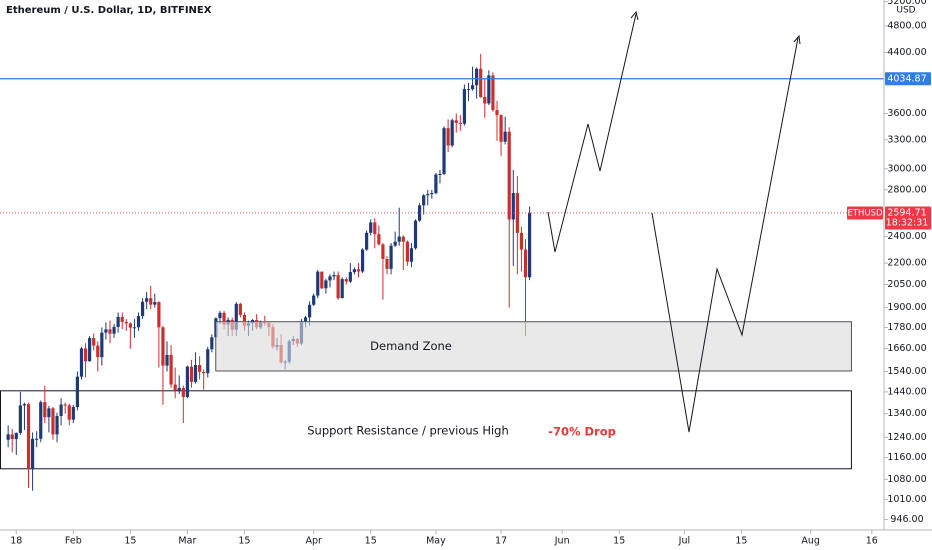 The height and width of the screenshot is (550, 932). Describe the element at coordinates (408, 430) in the screenshot. I see `zone-label: Support Resistance / previous High` at that location.